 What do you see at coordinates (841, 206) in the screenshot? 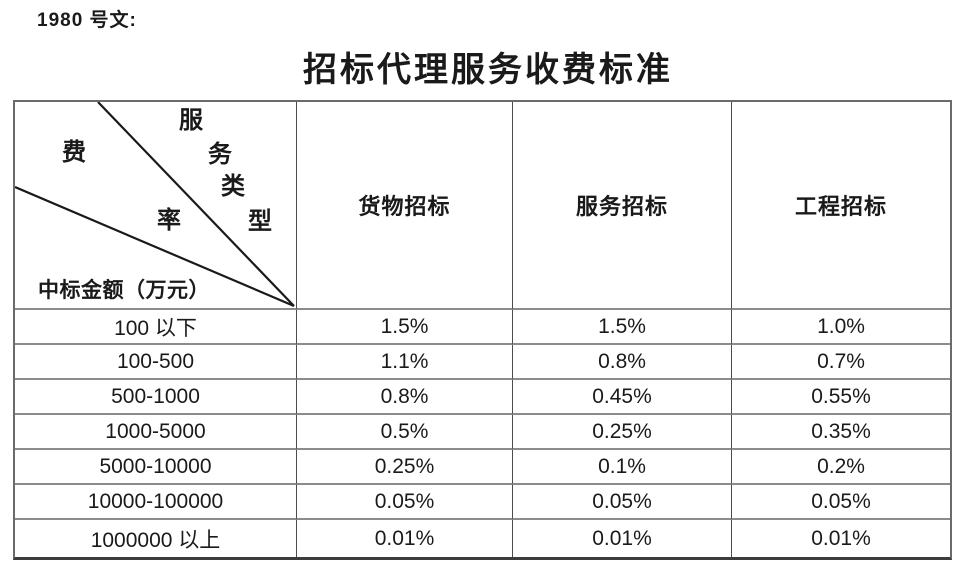
I see `column-header-engineering-bidding: 工程招标` at bounding box center [841, 206].